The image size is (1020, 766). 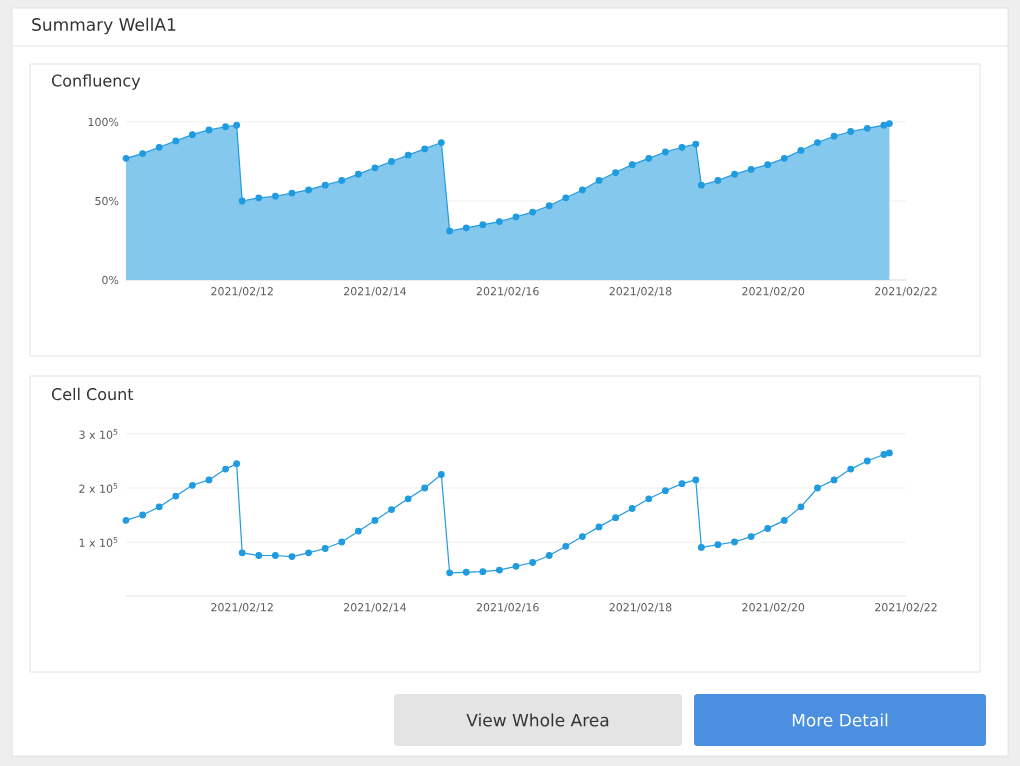 I want to click on chart-title: Cell Count, so click(x=92, y=394).